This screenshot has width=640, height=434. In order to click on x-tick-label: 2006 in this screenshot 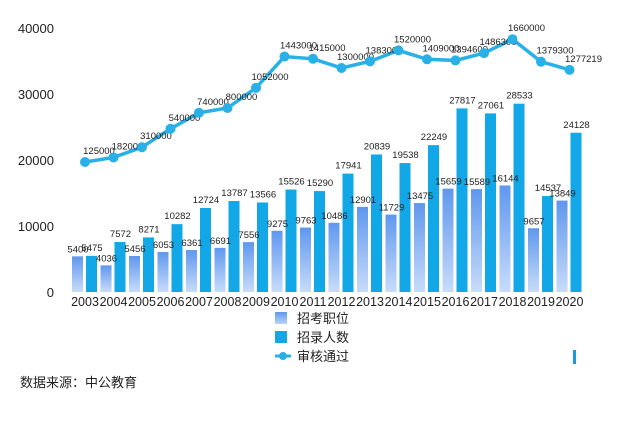, I will do `click(171, 302)`.